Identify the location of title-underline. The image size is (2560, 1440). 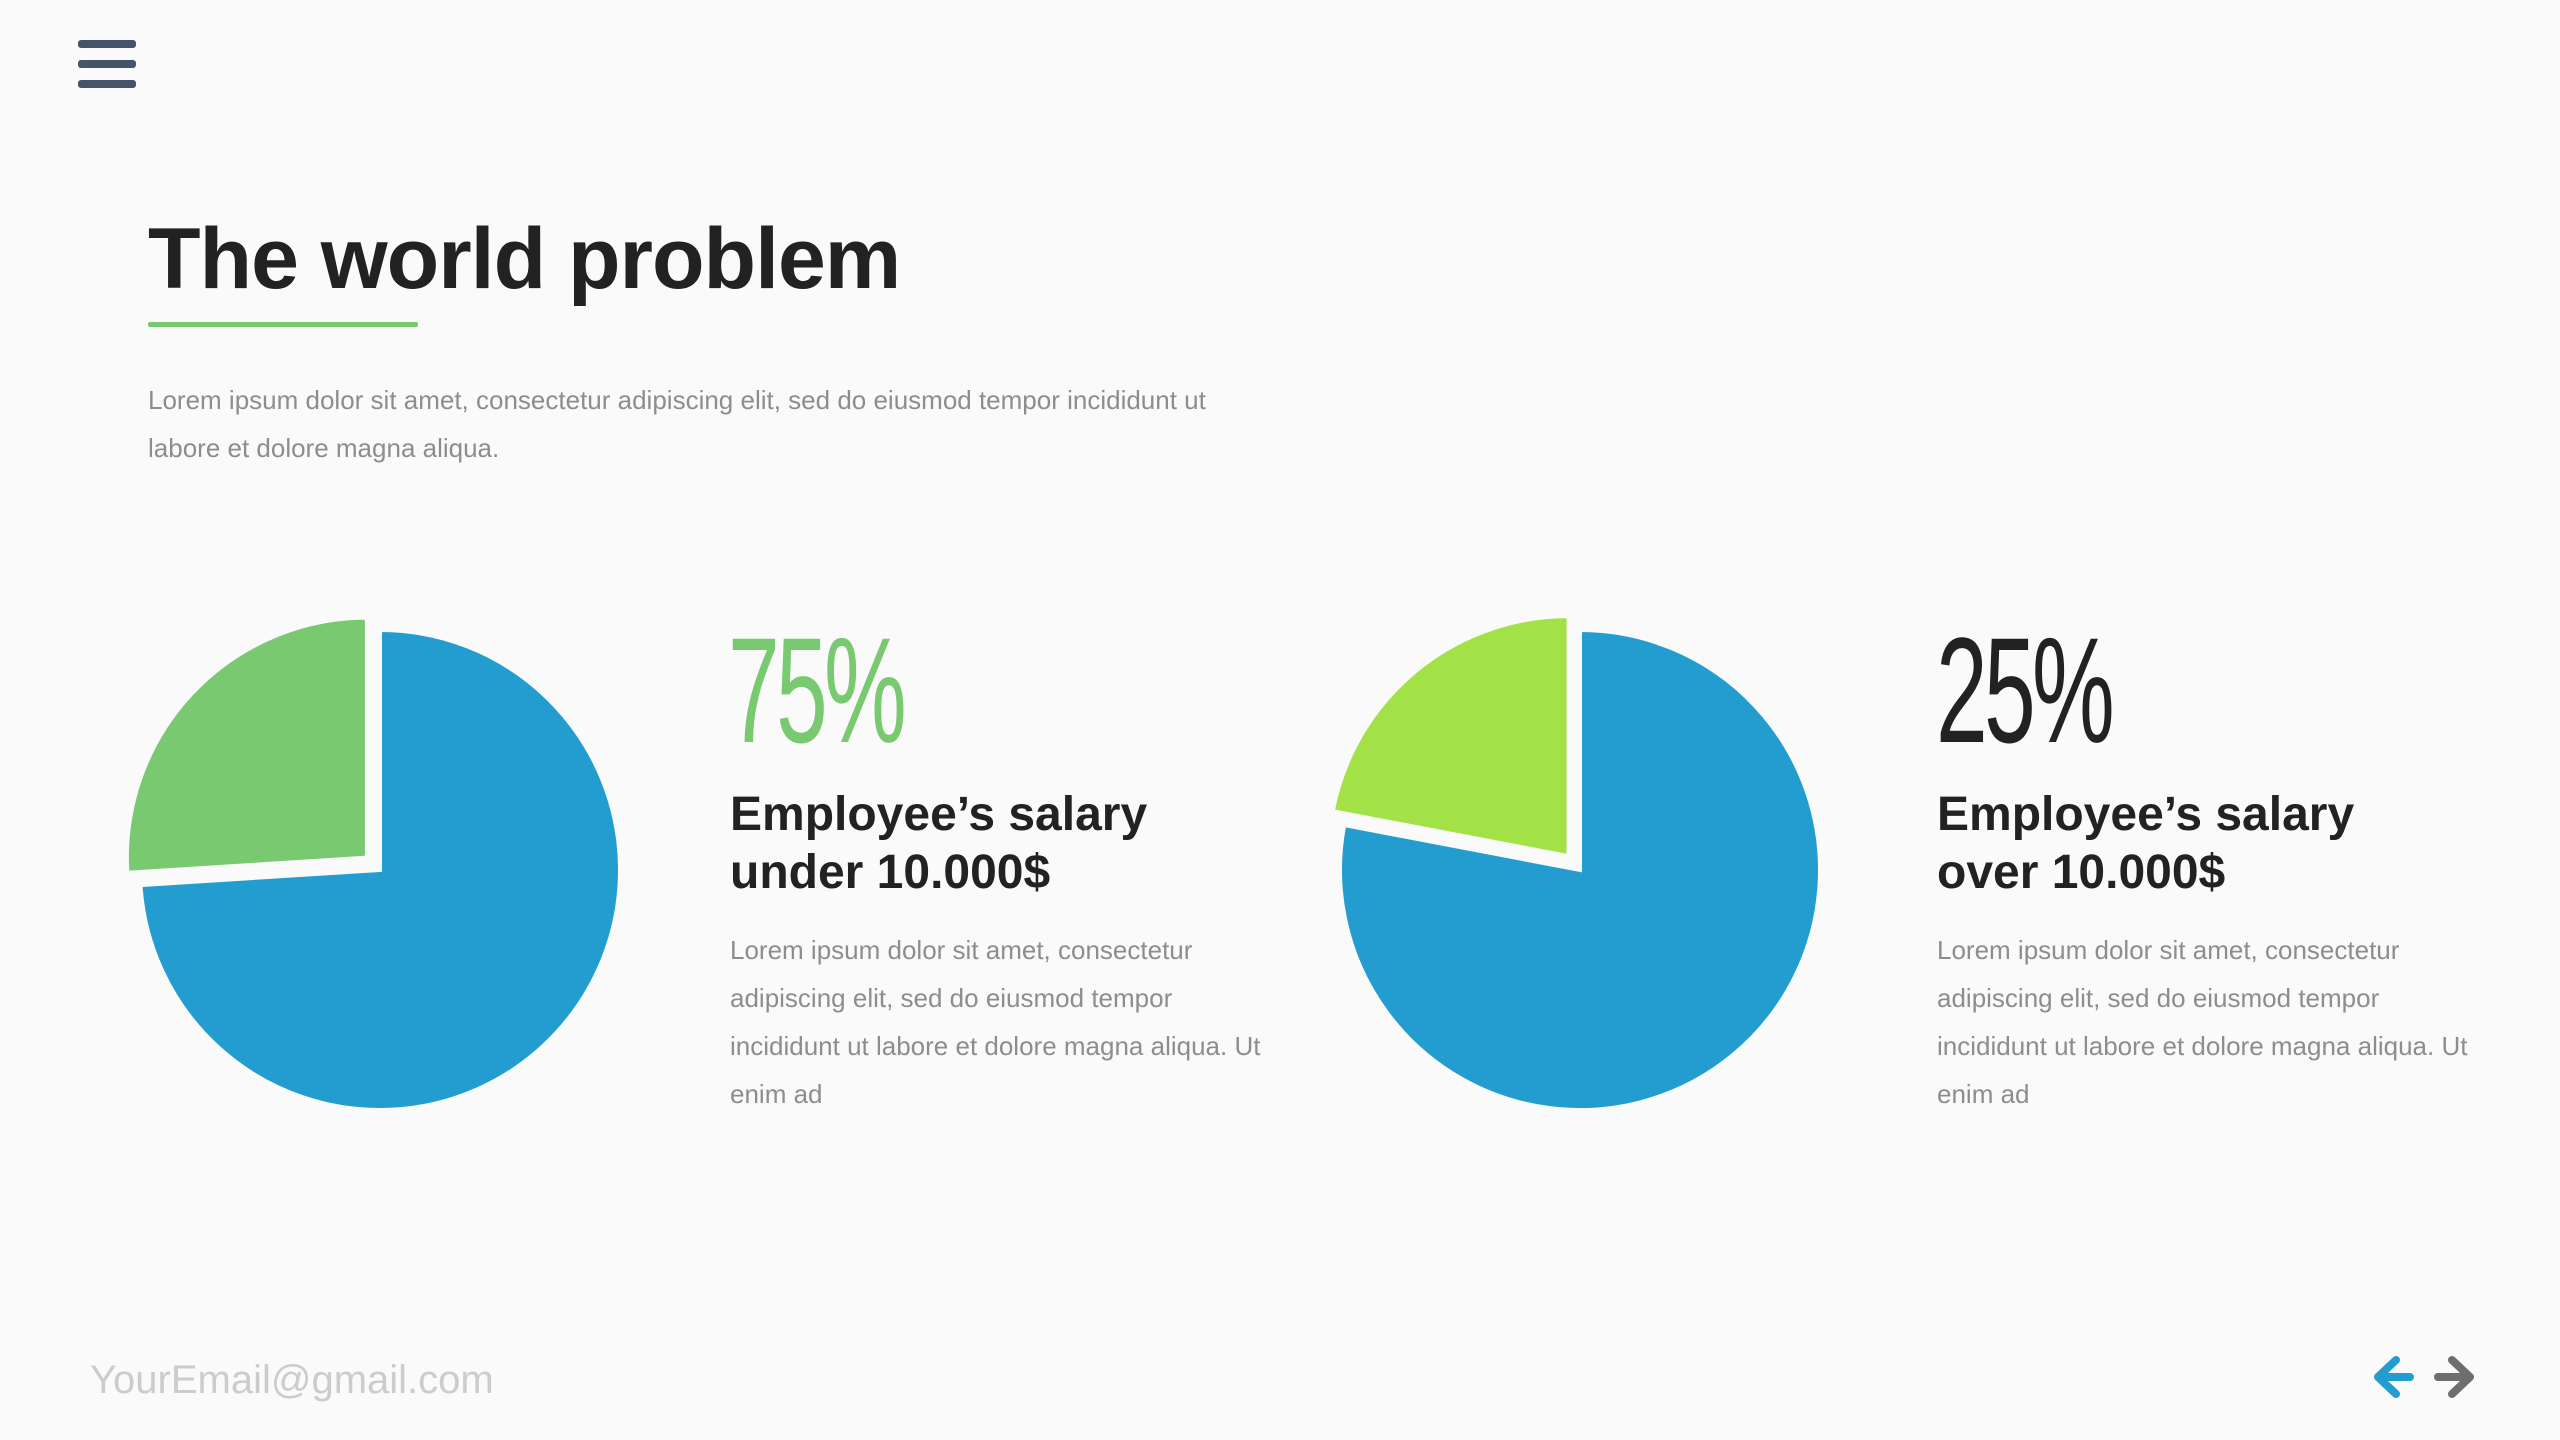
(283, 324).